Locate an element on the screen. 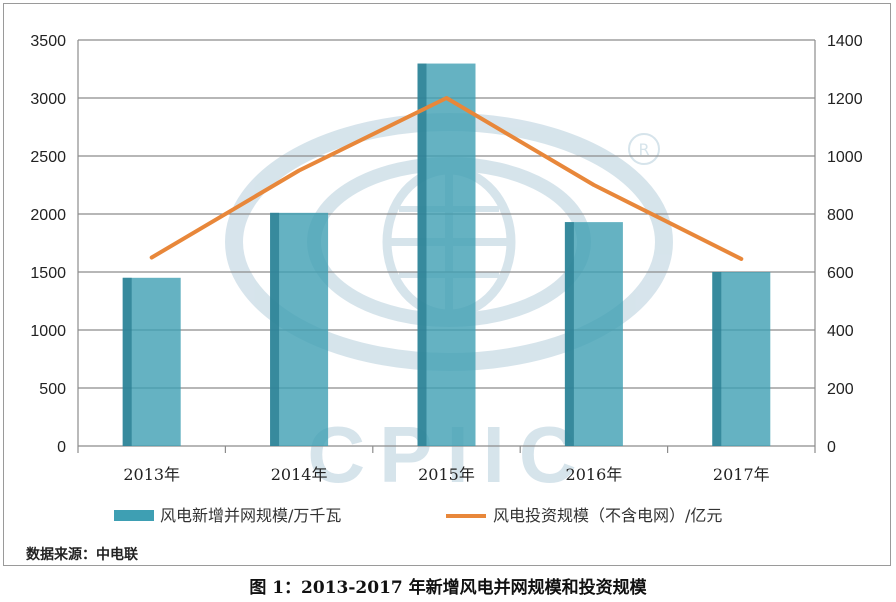 The height and width of the screenshot is (602, 896). y-right-tick-label: 1400 is located at coordinates (845, 41).